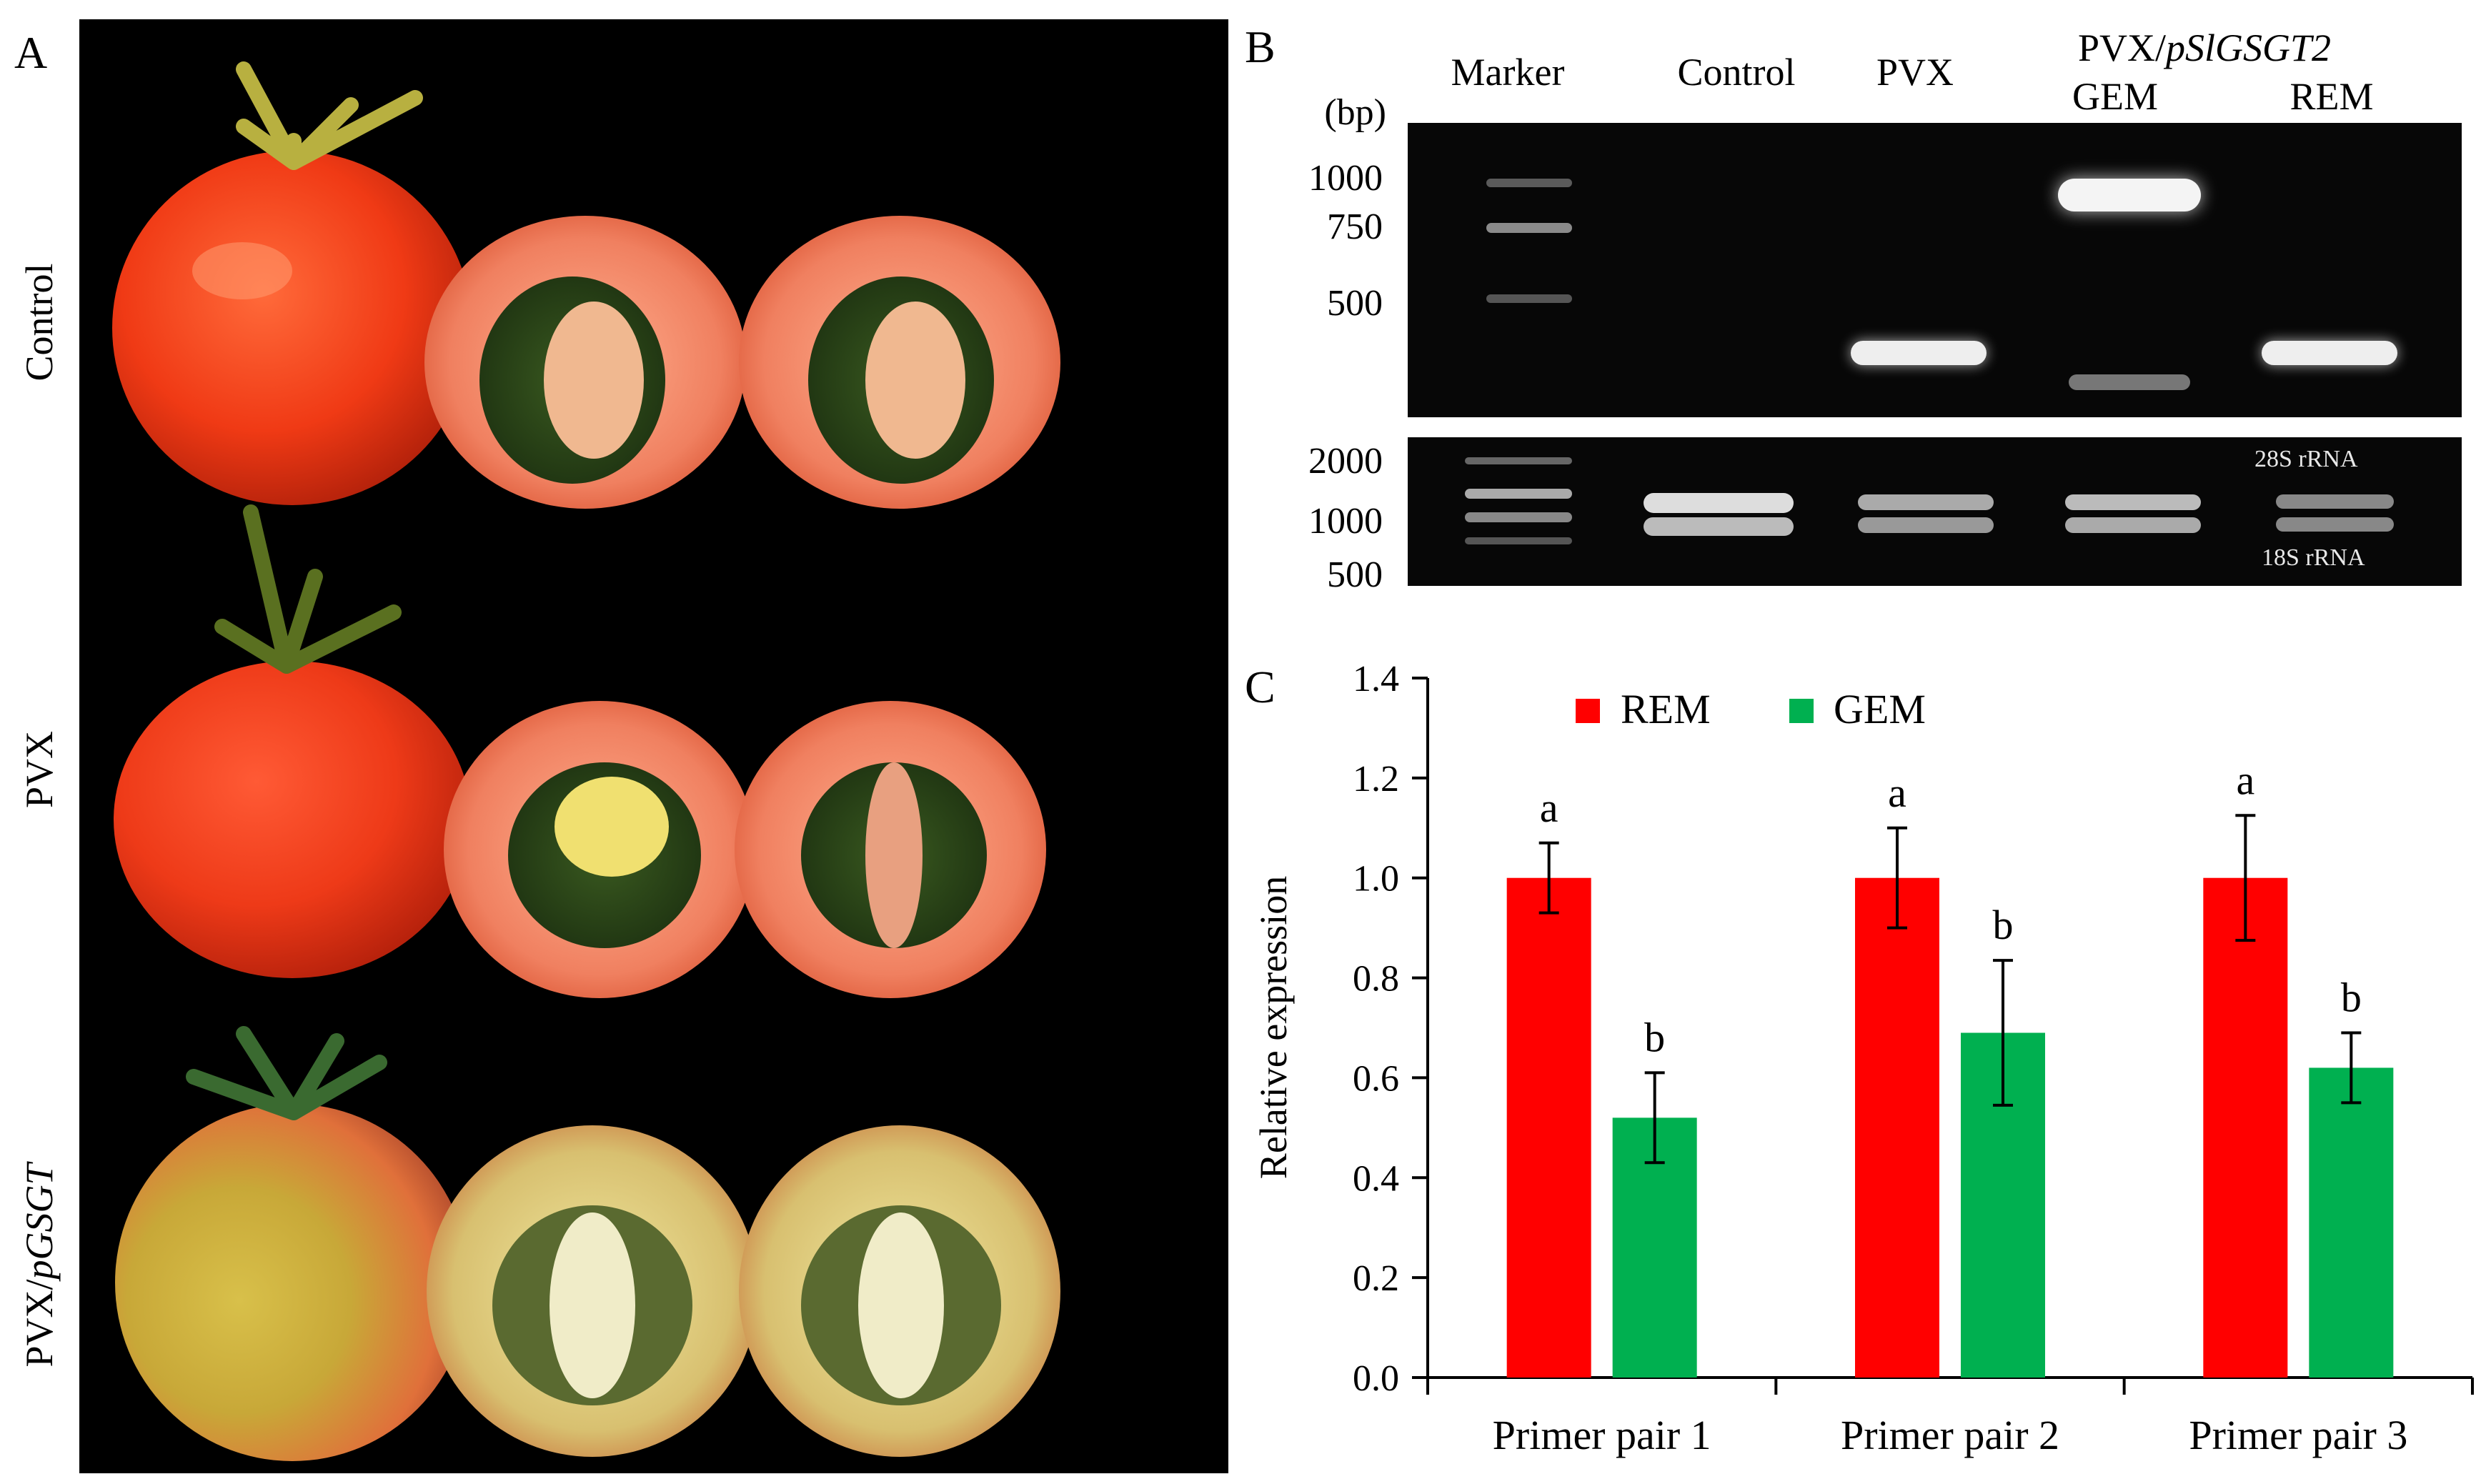 The width and height of the screenshot is (2481, 1484). I want to click on bottom-ladder-1000: 1000, so click(1345, 522).